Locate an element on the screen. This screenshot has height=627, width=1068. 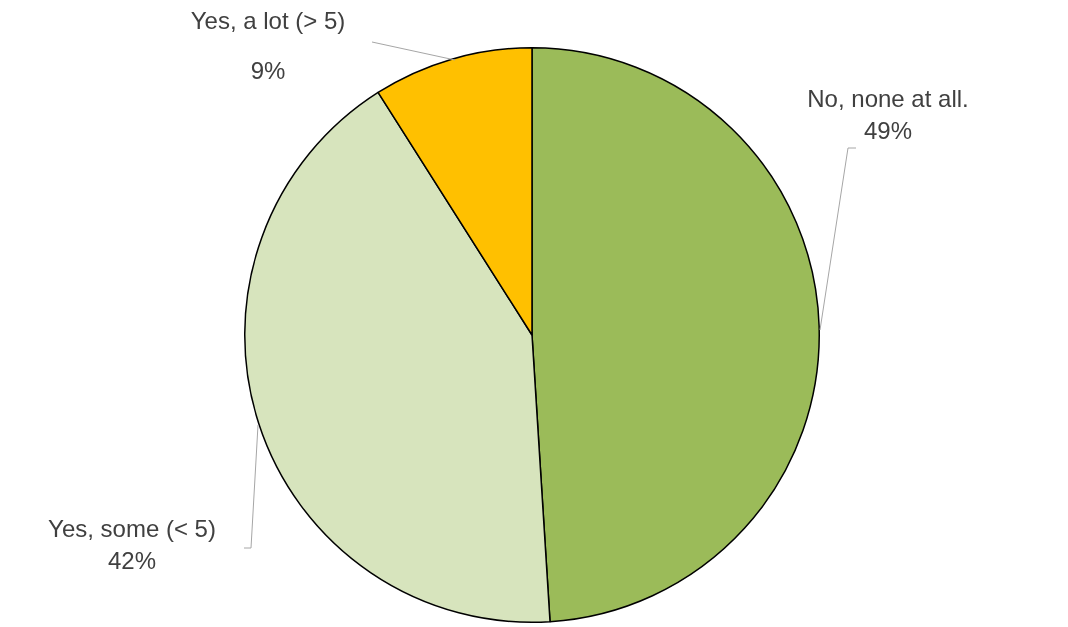
data-label: 42% is located at coordinates (132, 560).